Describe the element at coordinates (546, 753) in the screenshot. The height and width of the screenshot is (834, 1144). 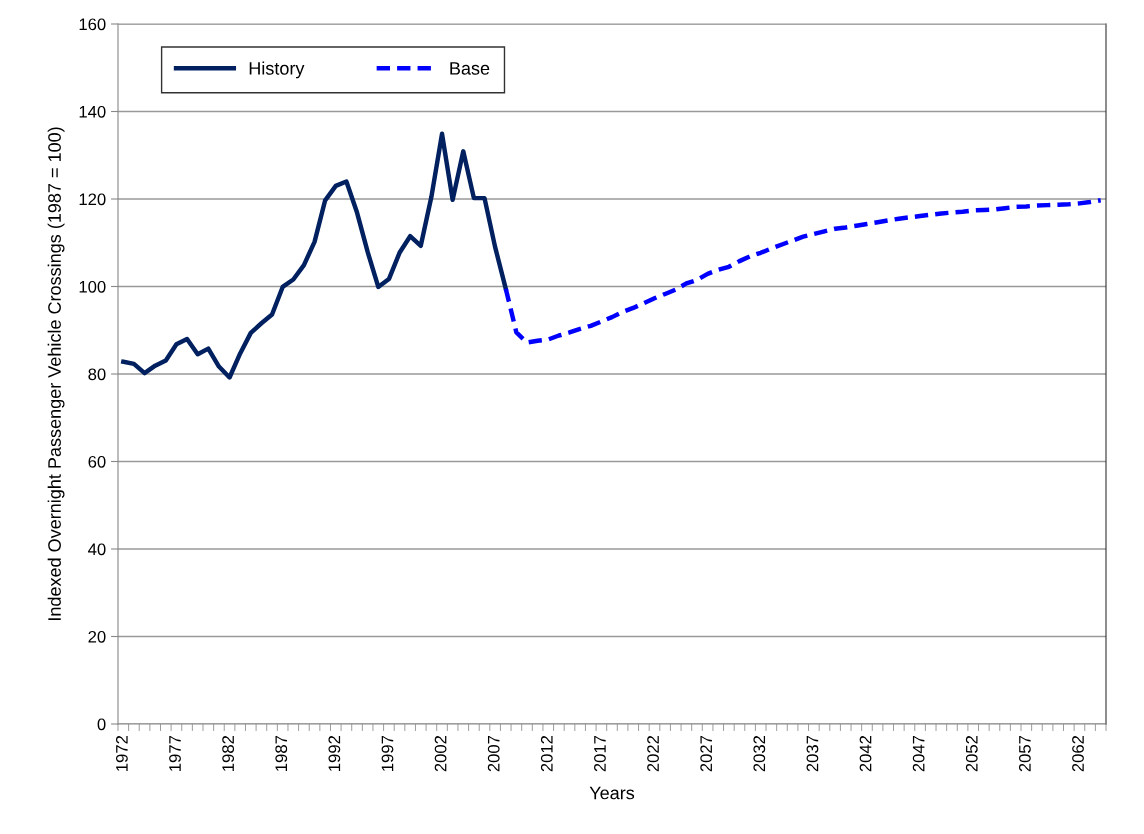
I see `x-tick-label: 2012` at that location.